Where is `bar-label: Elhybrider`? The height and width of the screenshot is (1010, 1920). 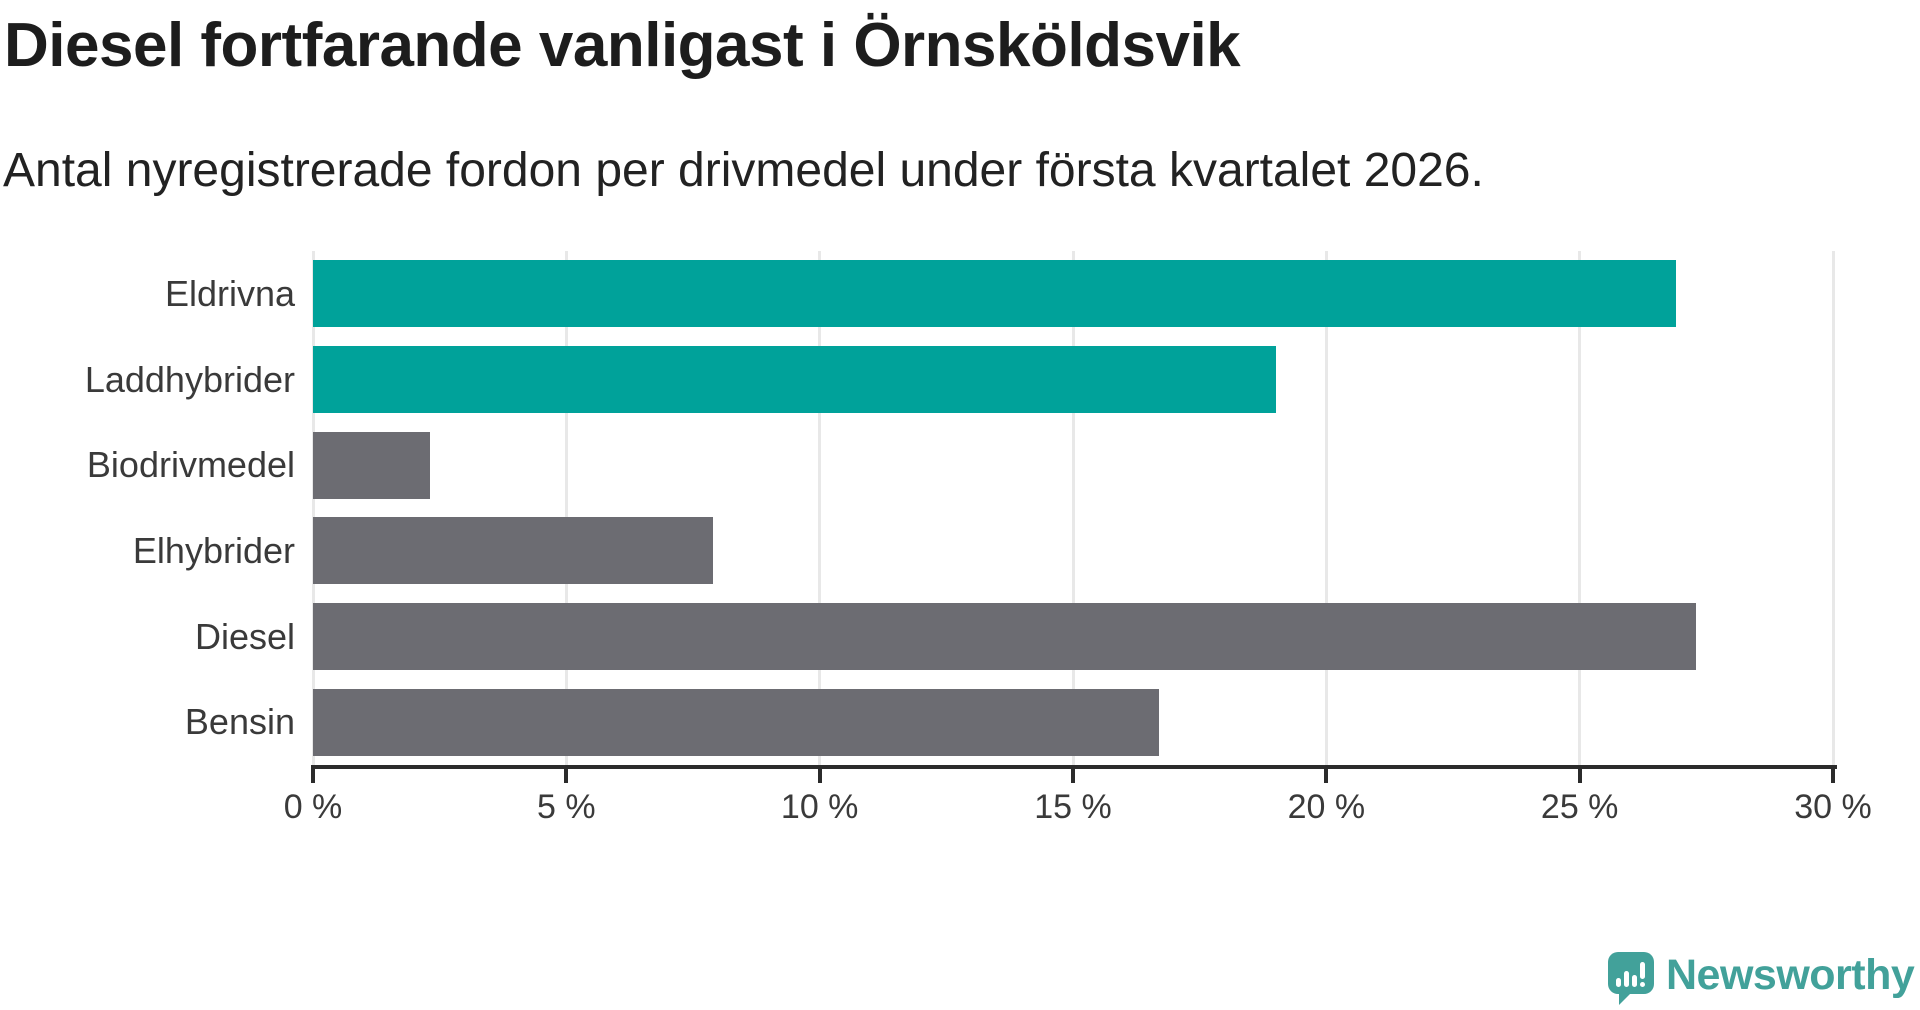 bar-label: Elhybrider is located at coordinates (213, 550).